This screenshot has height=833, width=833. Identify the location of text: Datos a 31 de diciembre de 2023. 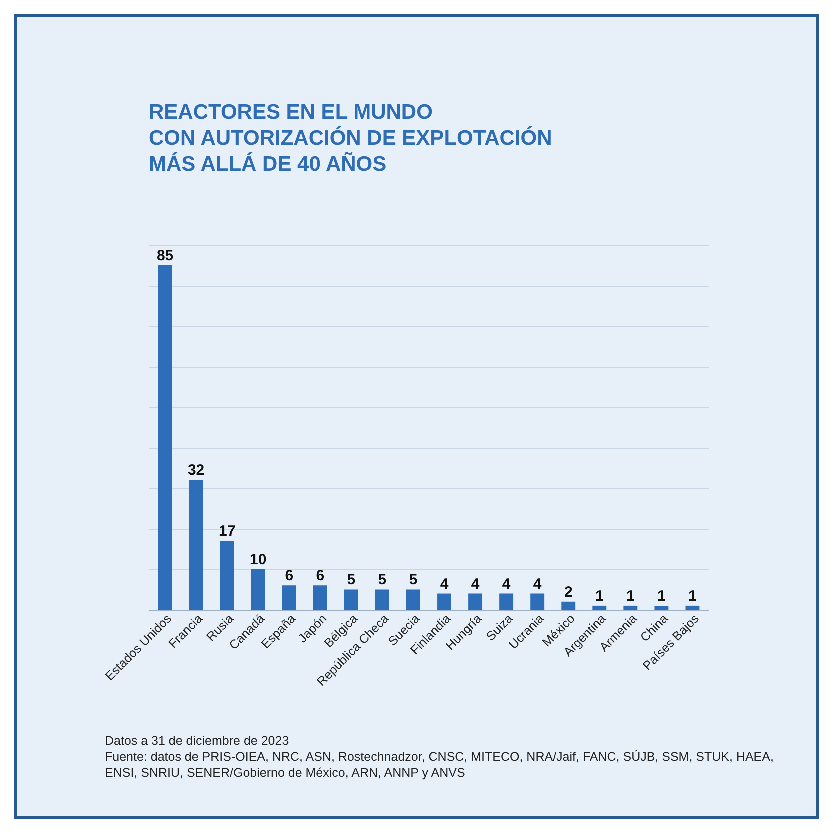
(197, 741).